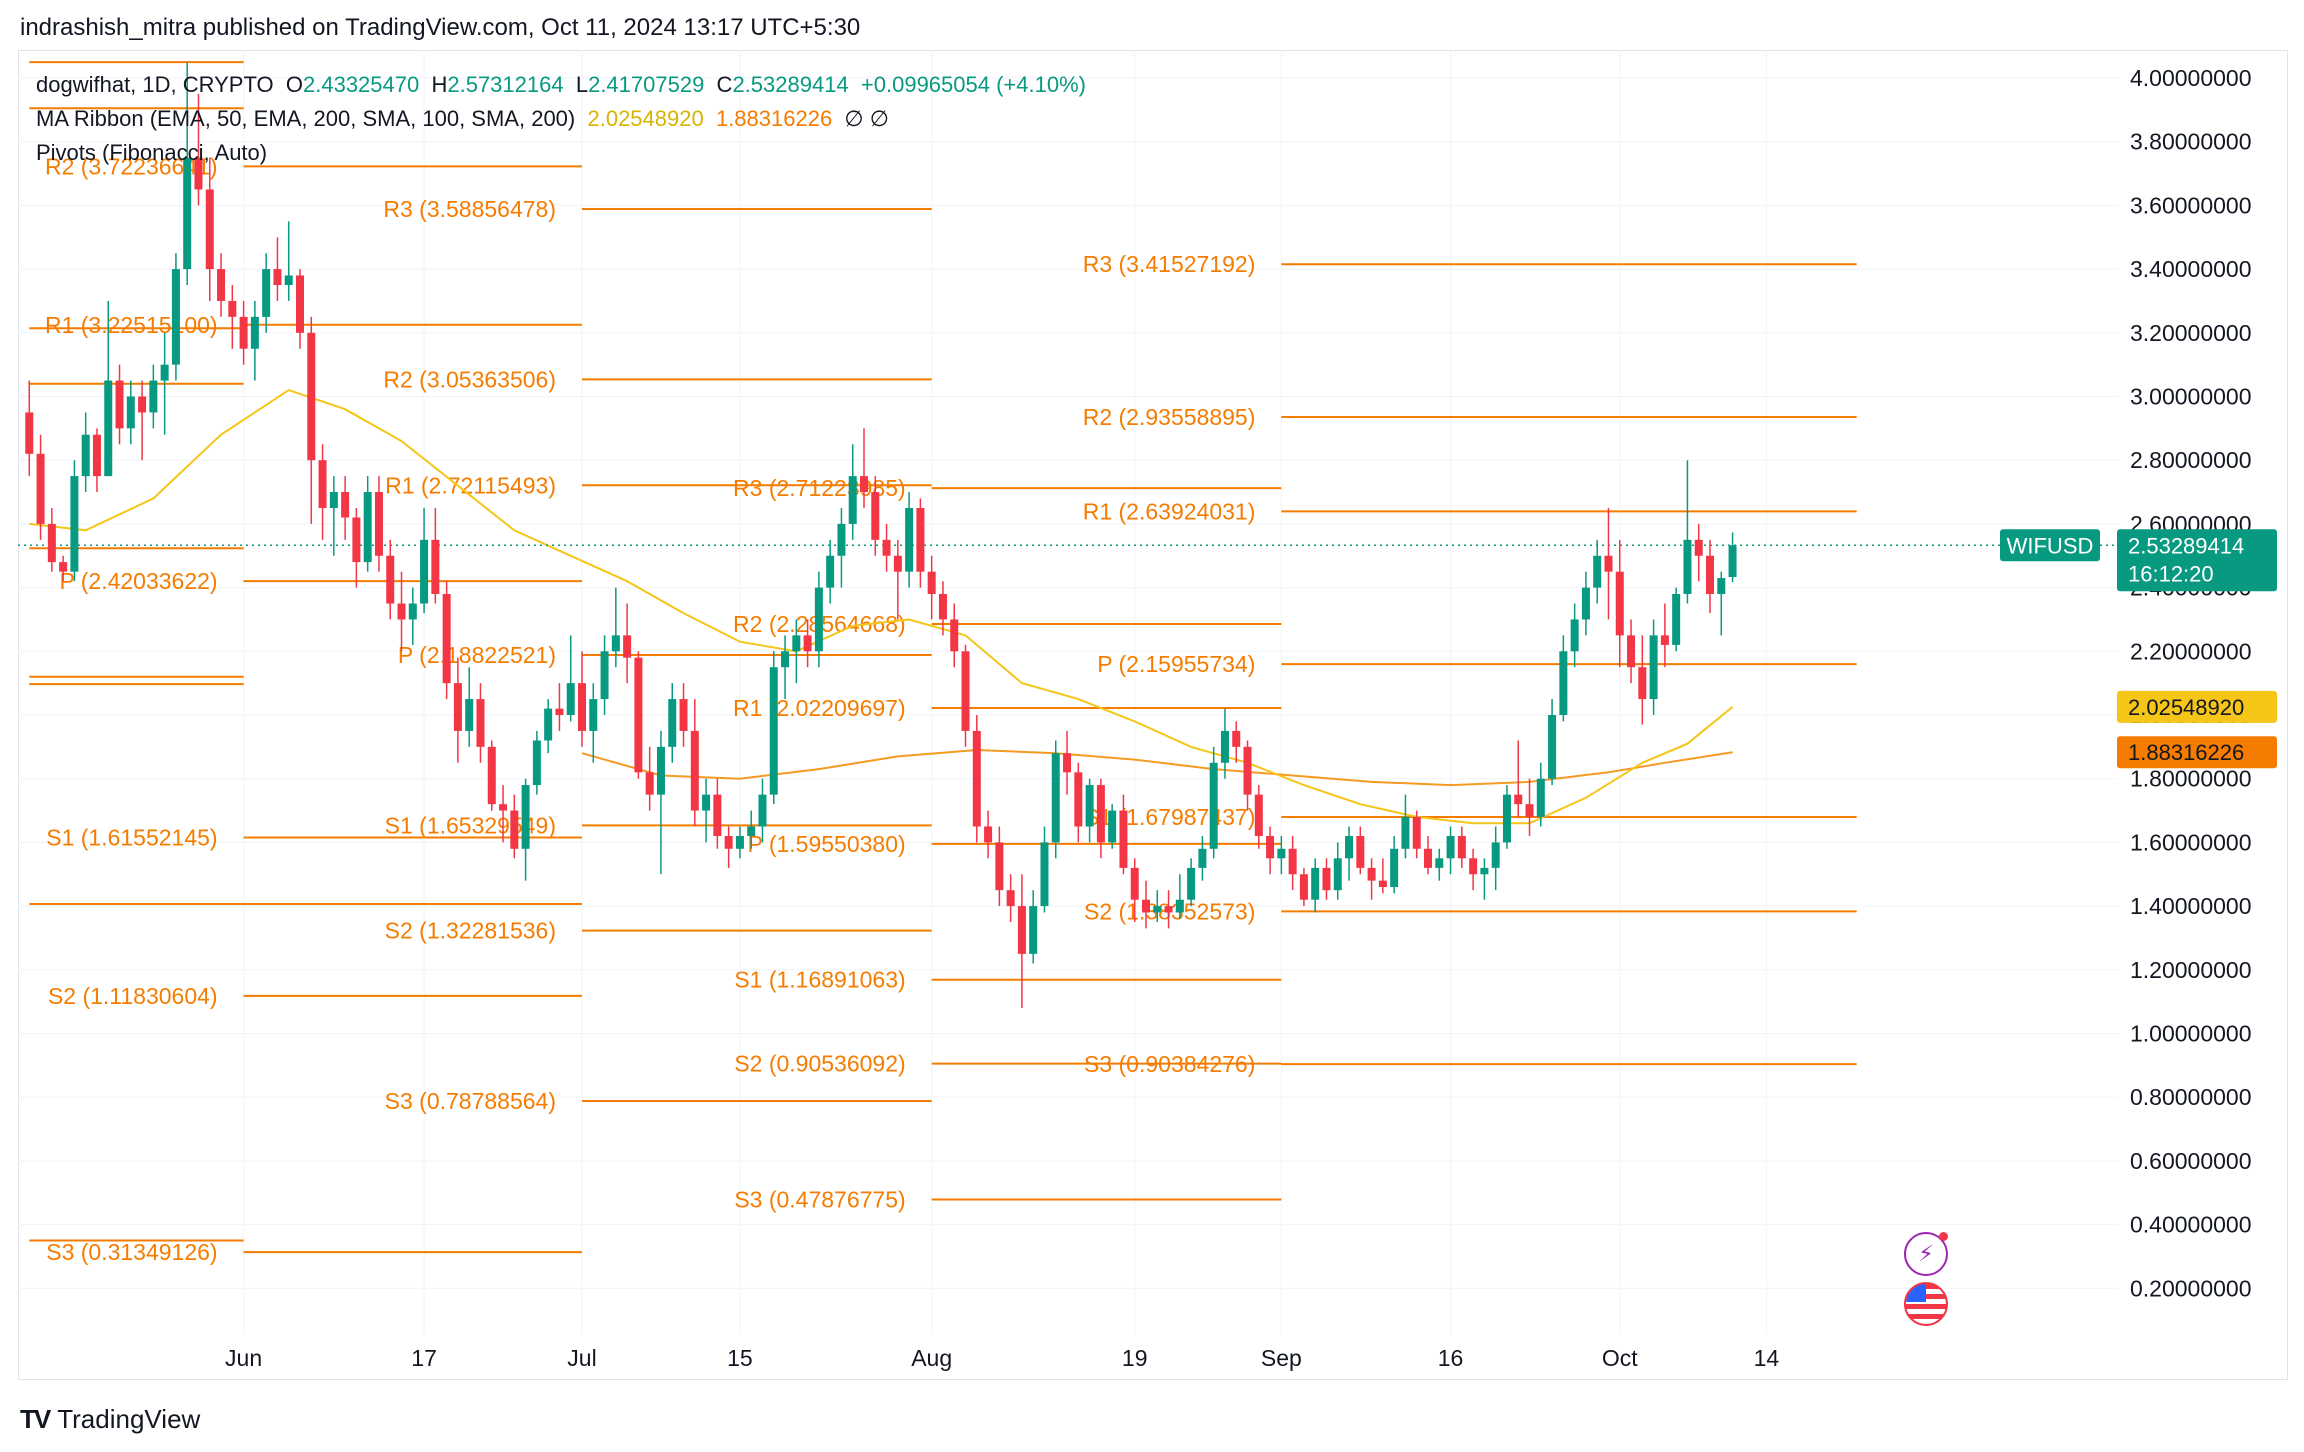 The height and width of the screenshot is (1452, 2304). What do you see at coordinates (2191, 269) in the screenshot?
I see `y-tick-label: 3.40000000` at bounding box center [2191, 269].